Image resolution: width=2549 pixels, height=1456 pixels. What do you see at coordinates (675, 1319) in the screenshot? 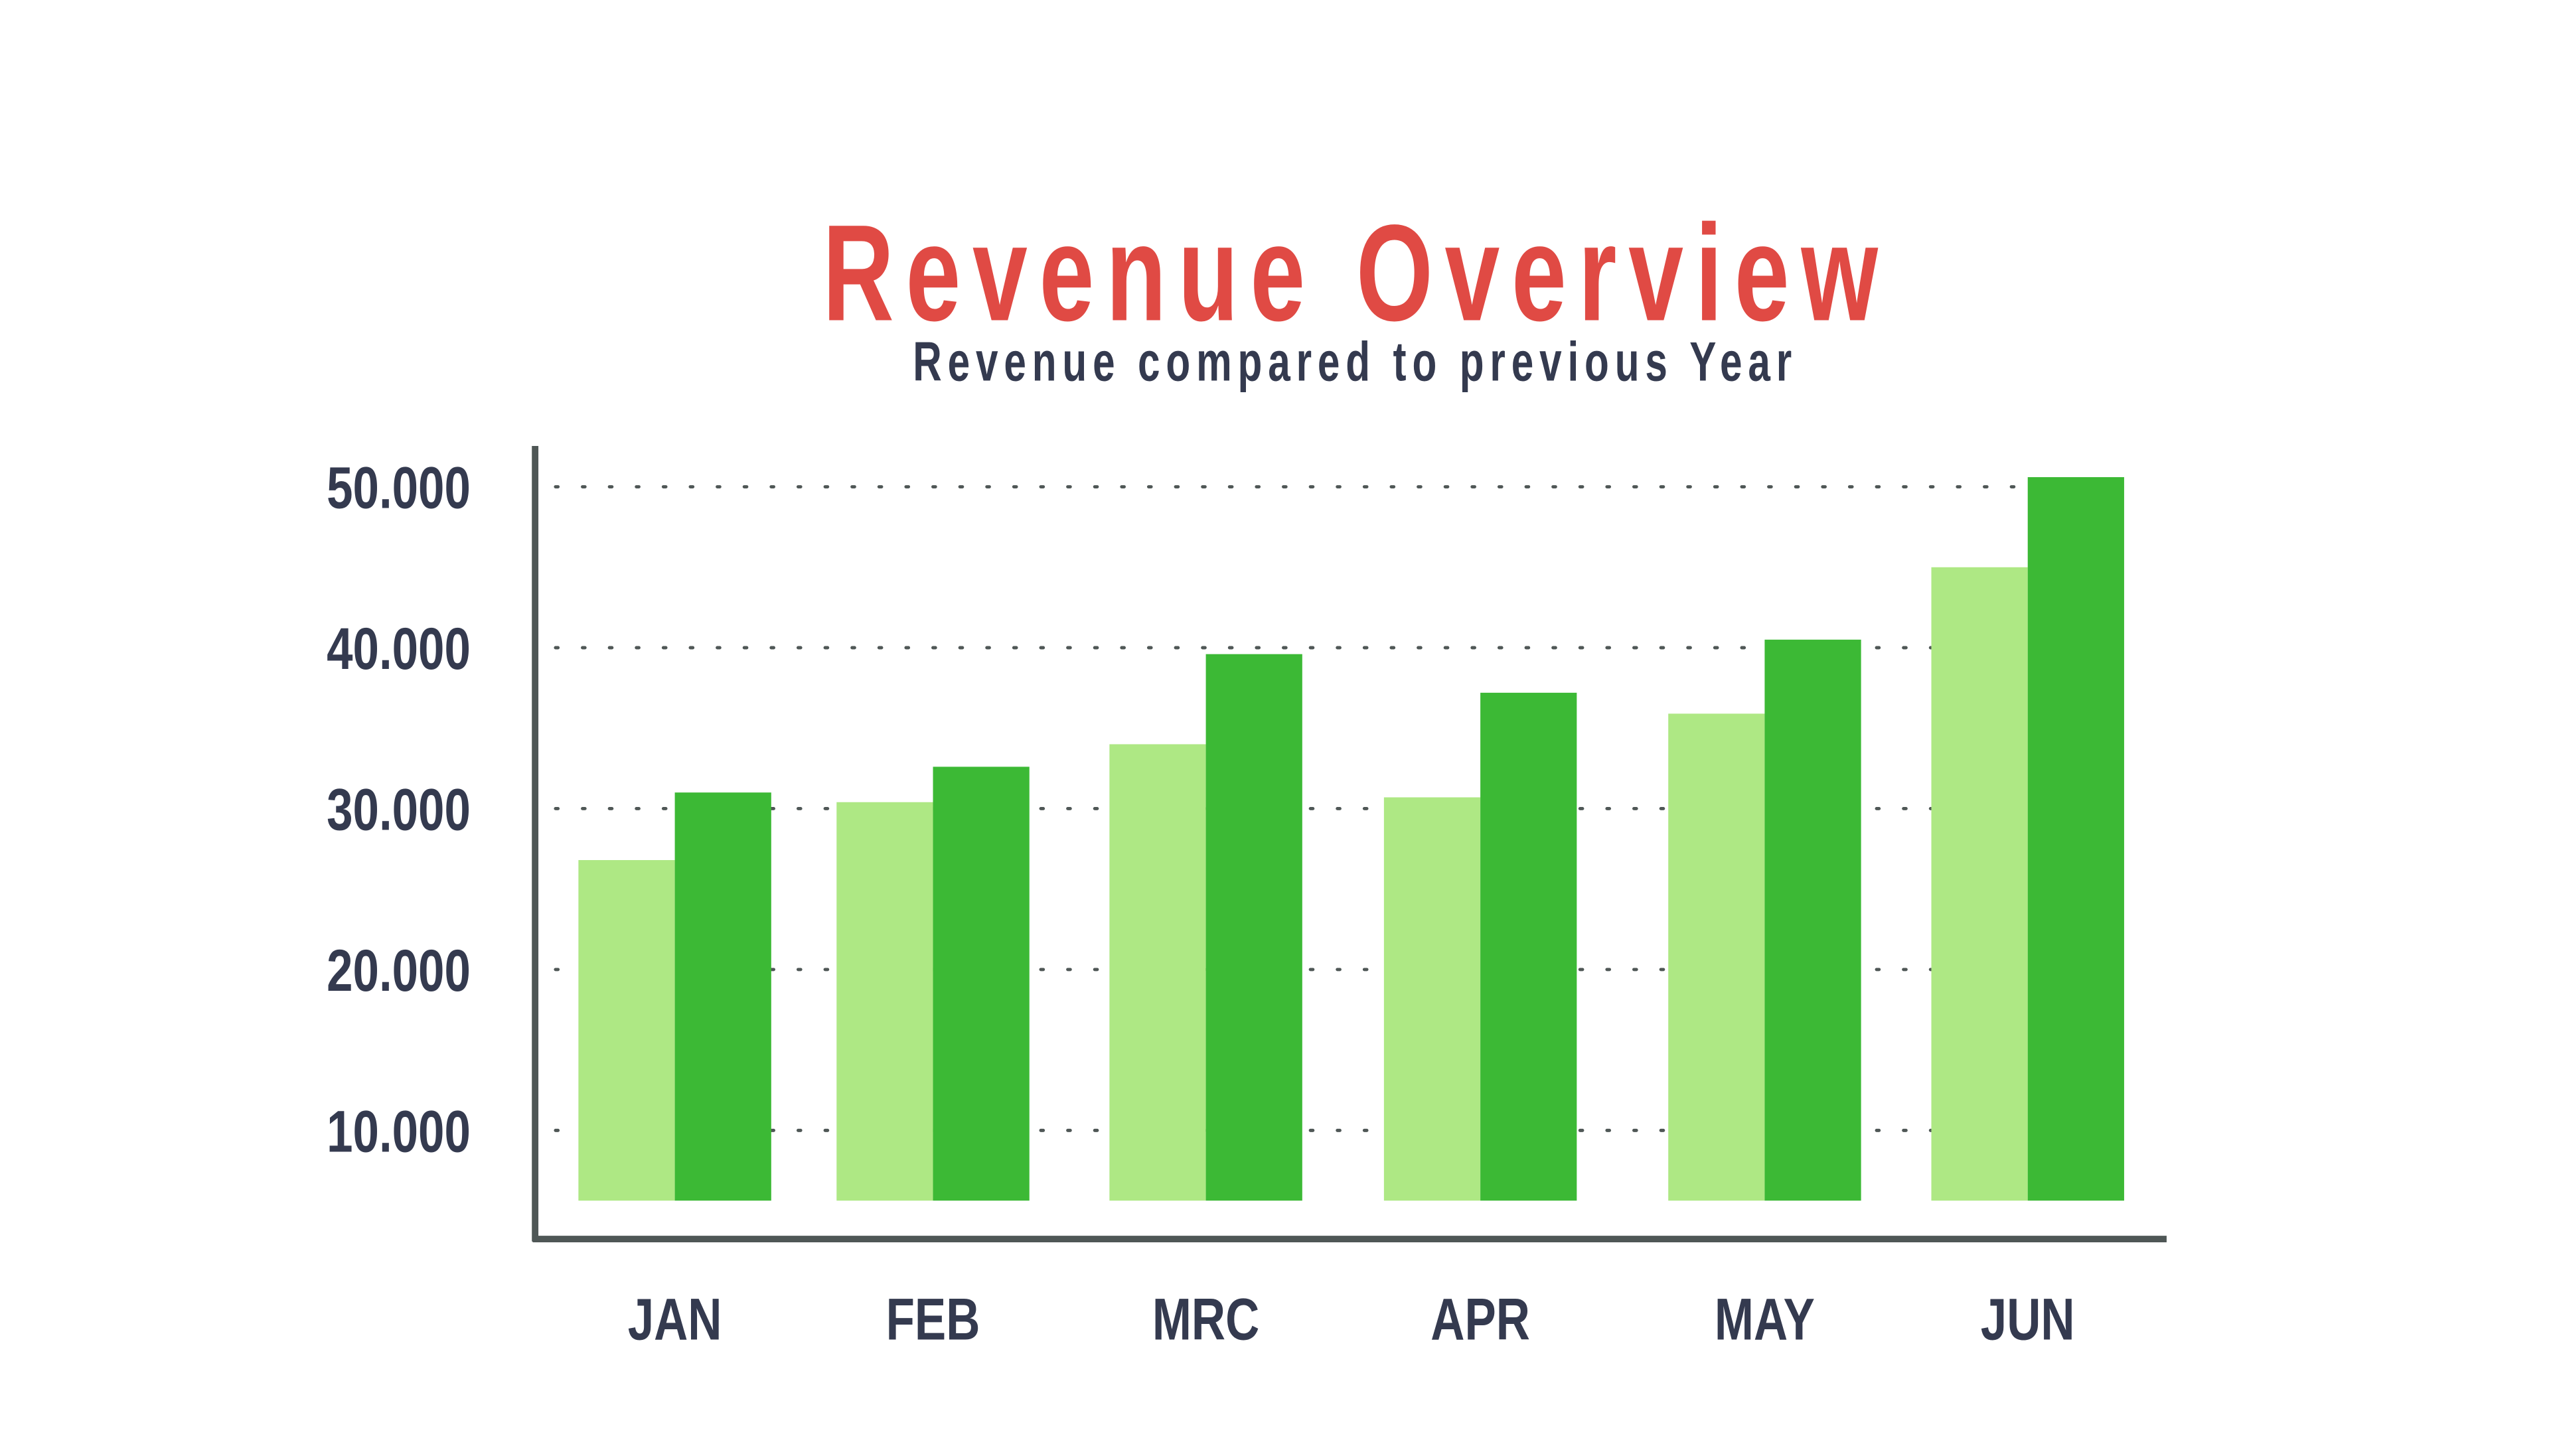
I see `x-tick-label: JAN` at bounding box center [675, 1319].